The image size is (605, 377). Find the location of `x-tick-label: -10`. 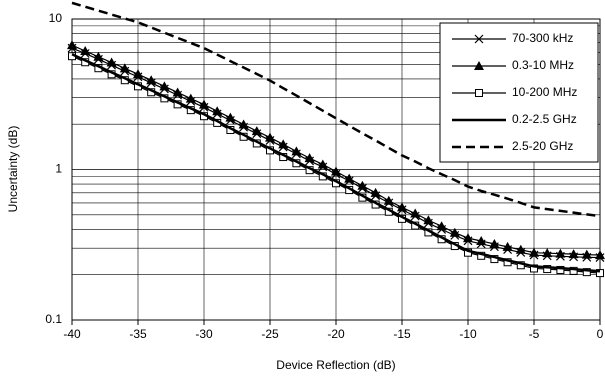

x-tick-label: -10 is located at coordinates (468, 334).